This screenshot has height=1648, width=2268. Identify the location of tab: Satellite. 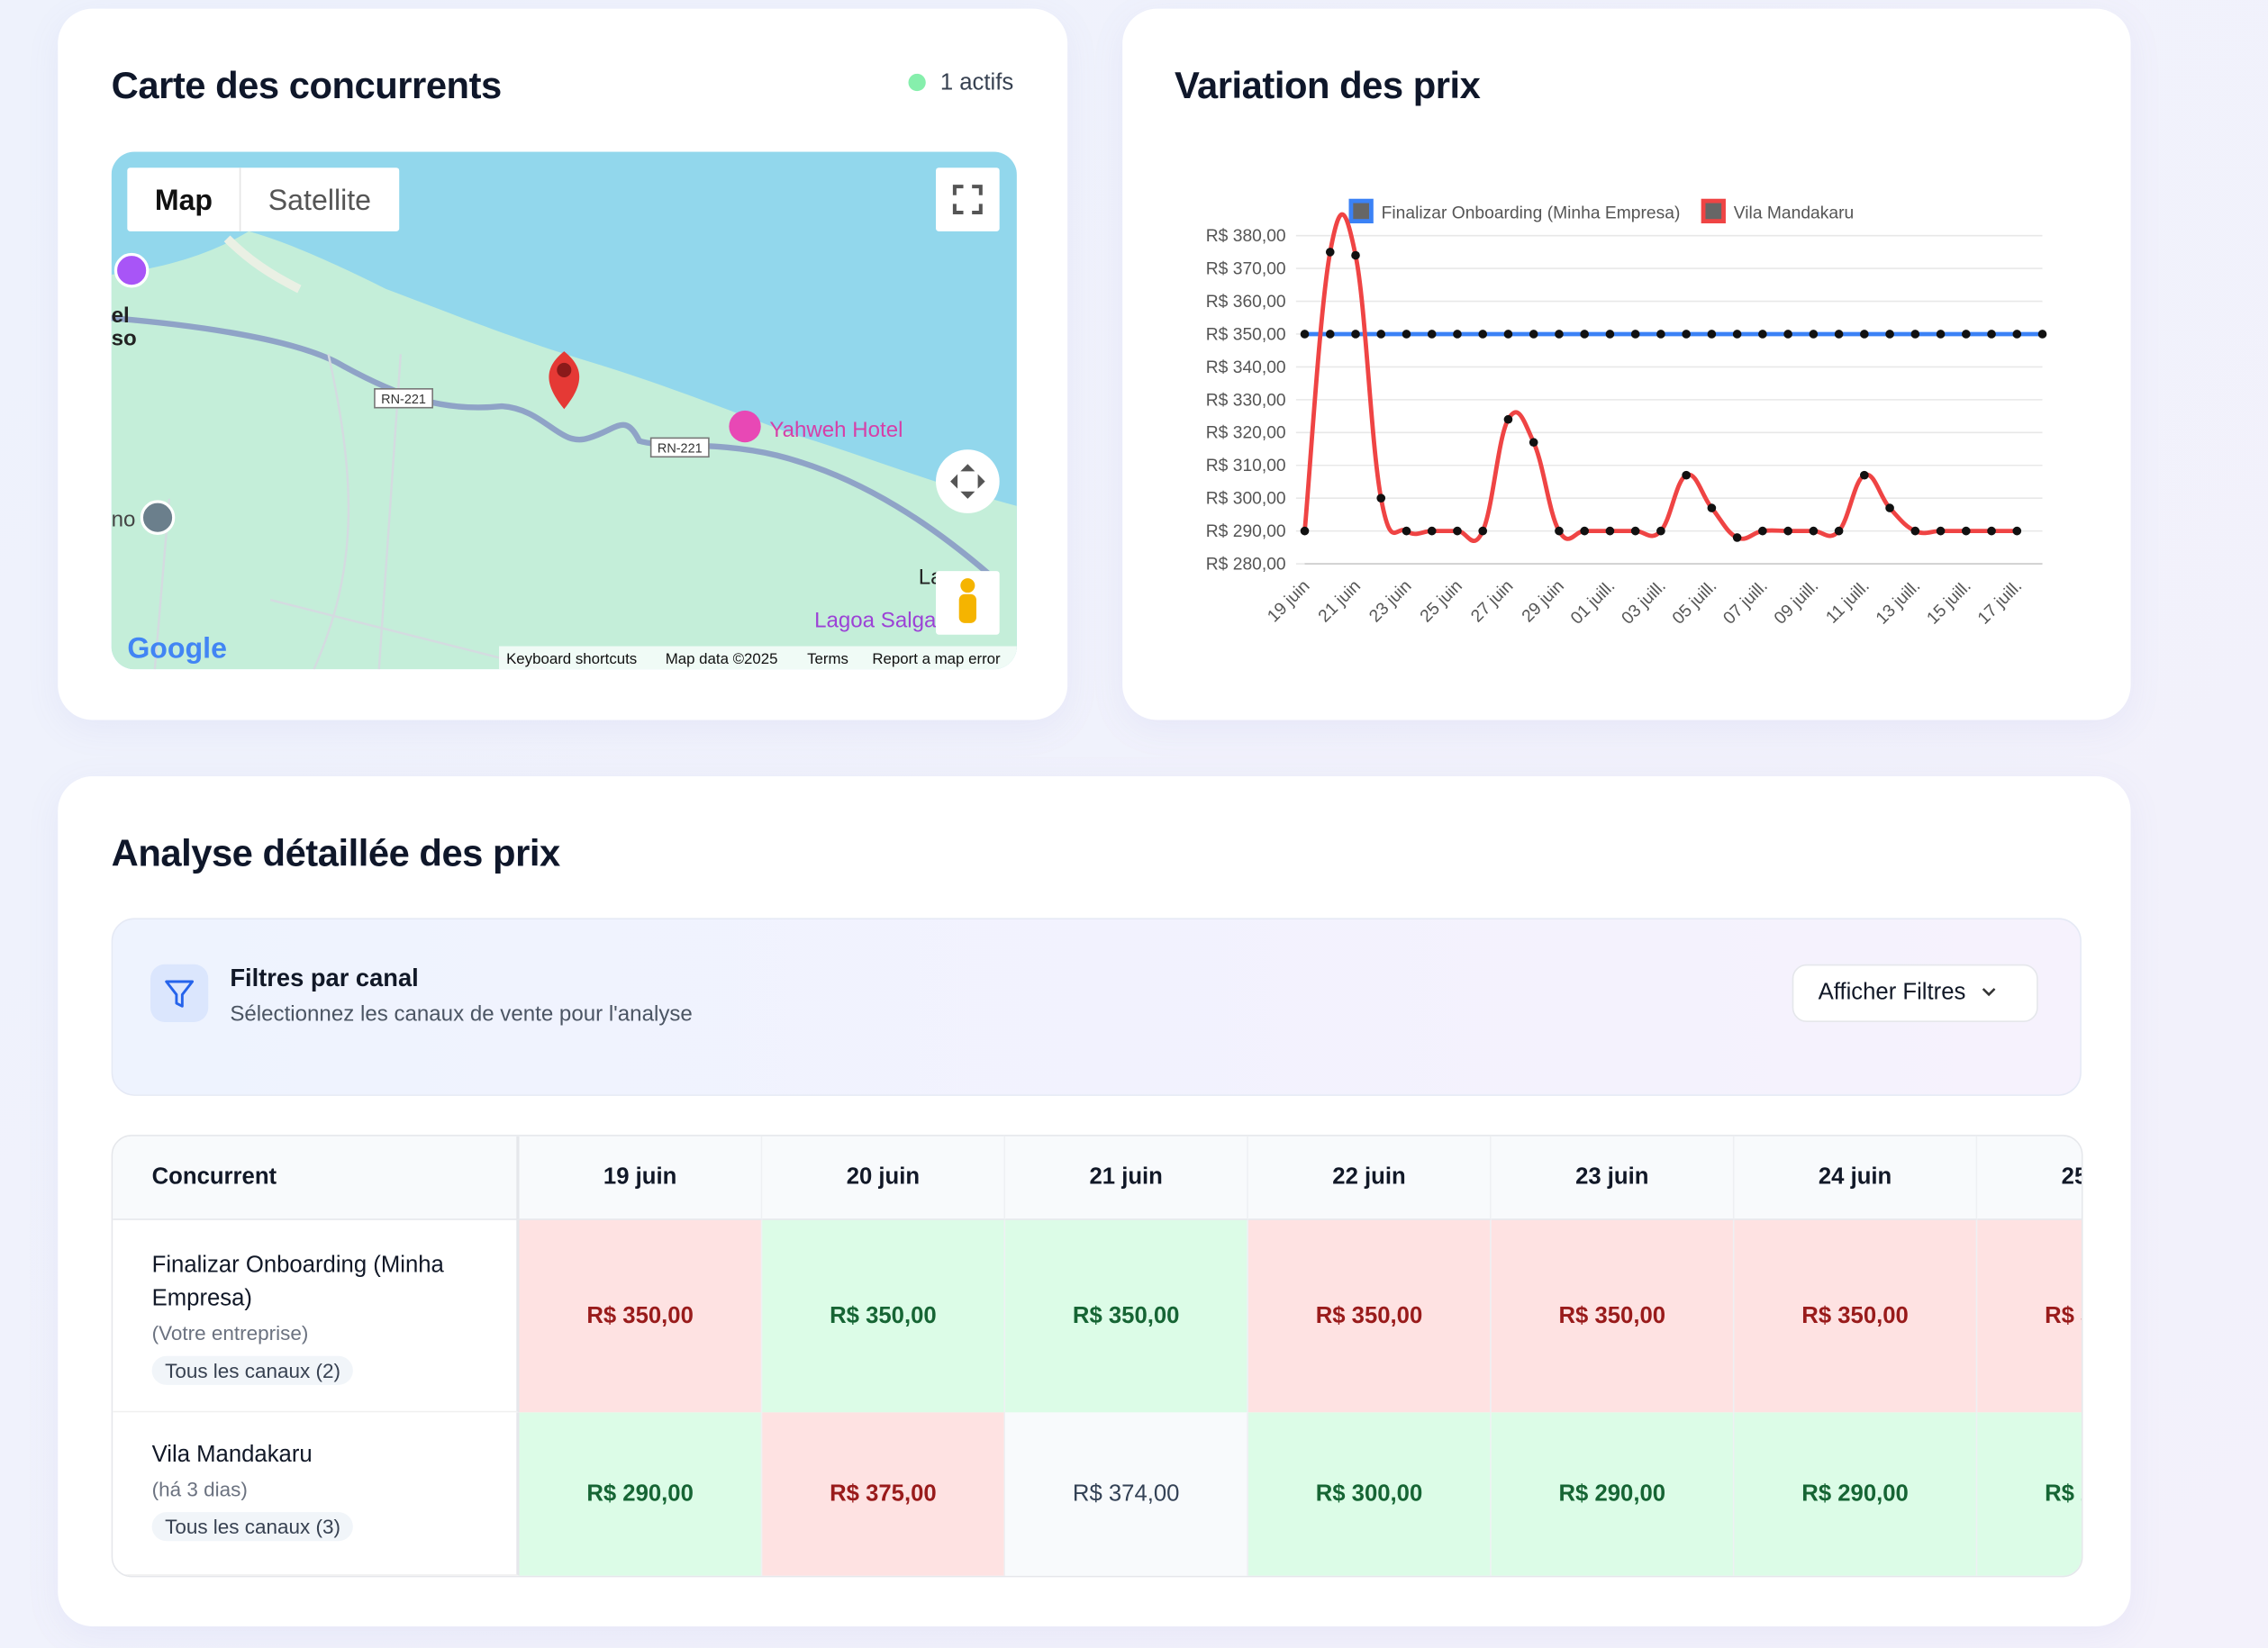
(319, 200).